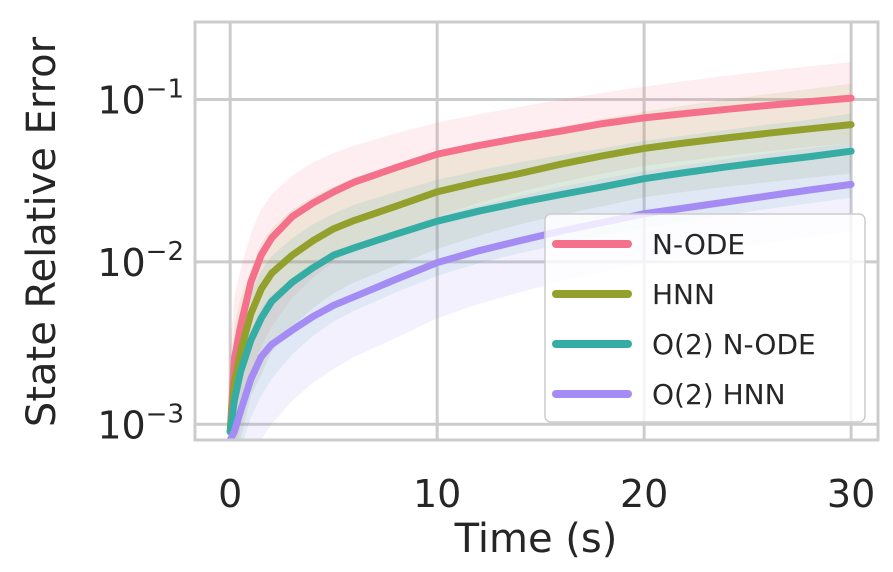 The image size is (893, 572). I want to click on y-tick-label: 10⁻¹, so click(140, 98).